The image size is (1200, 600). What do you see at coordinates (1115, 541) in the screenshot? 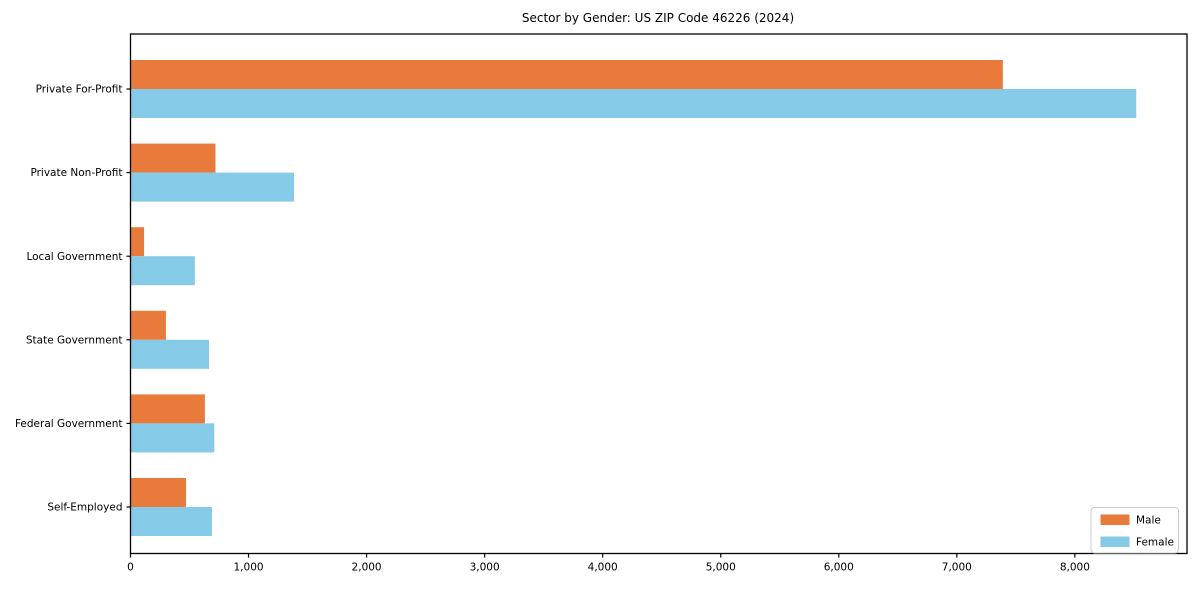
I see `legend-swatch-female` at bounding box center [1115, 541].